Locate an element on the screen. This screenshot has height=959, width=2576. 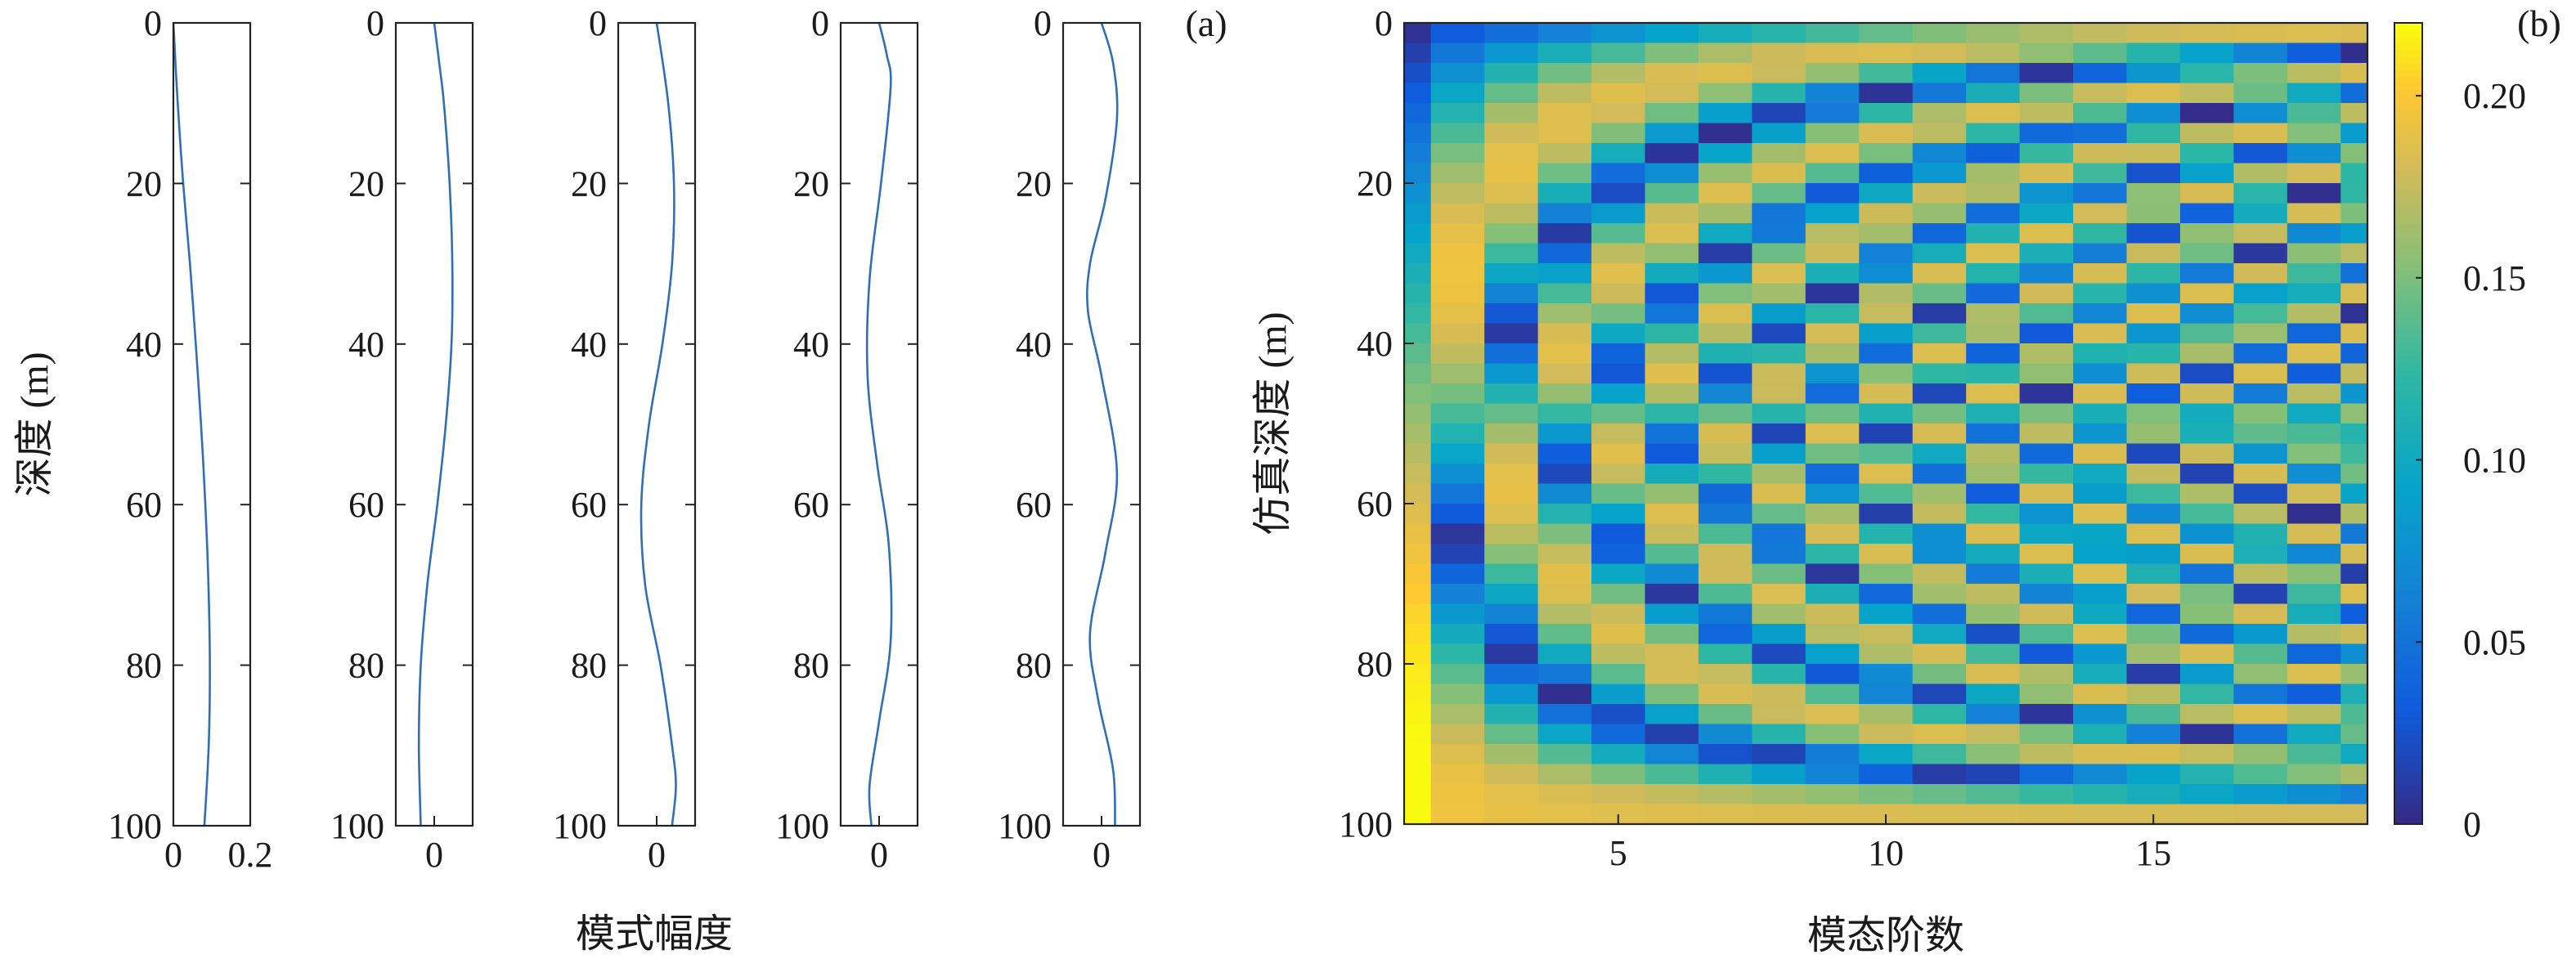
y-tick-label: 60 is located at coordinates (1034, 505).